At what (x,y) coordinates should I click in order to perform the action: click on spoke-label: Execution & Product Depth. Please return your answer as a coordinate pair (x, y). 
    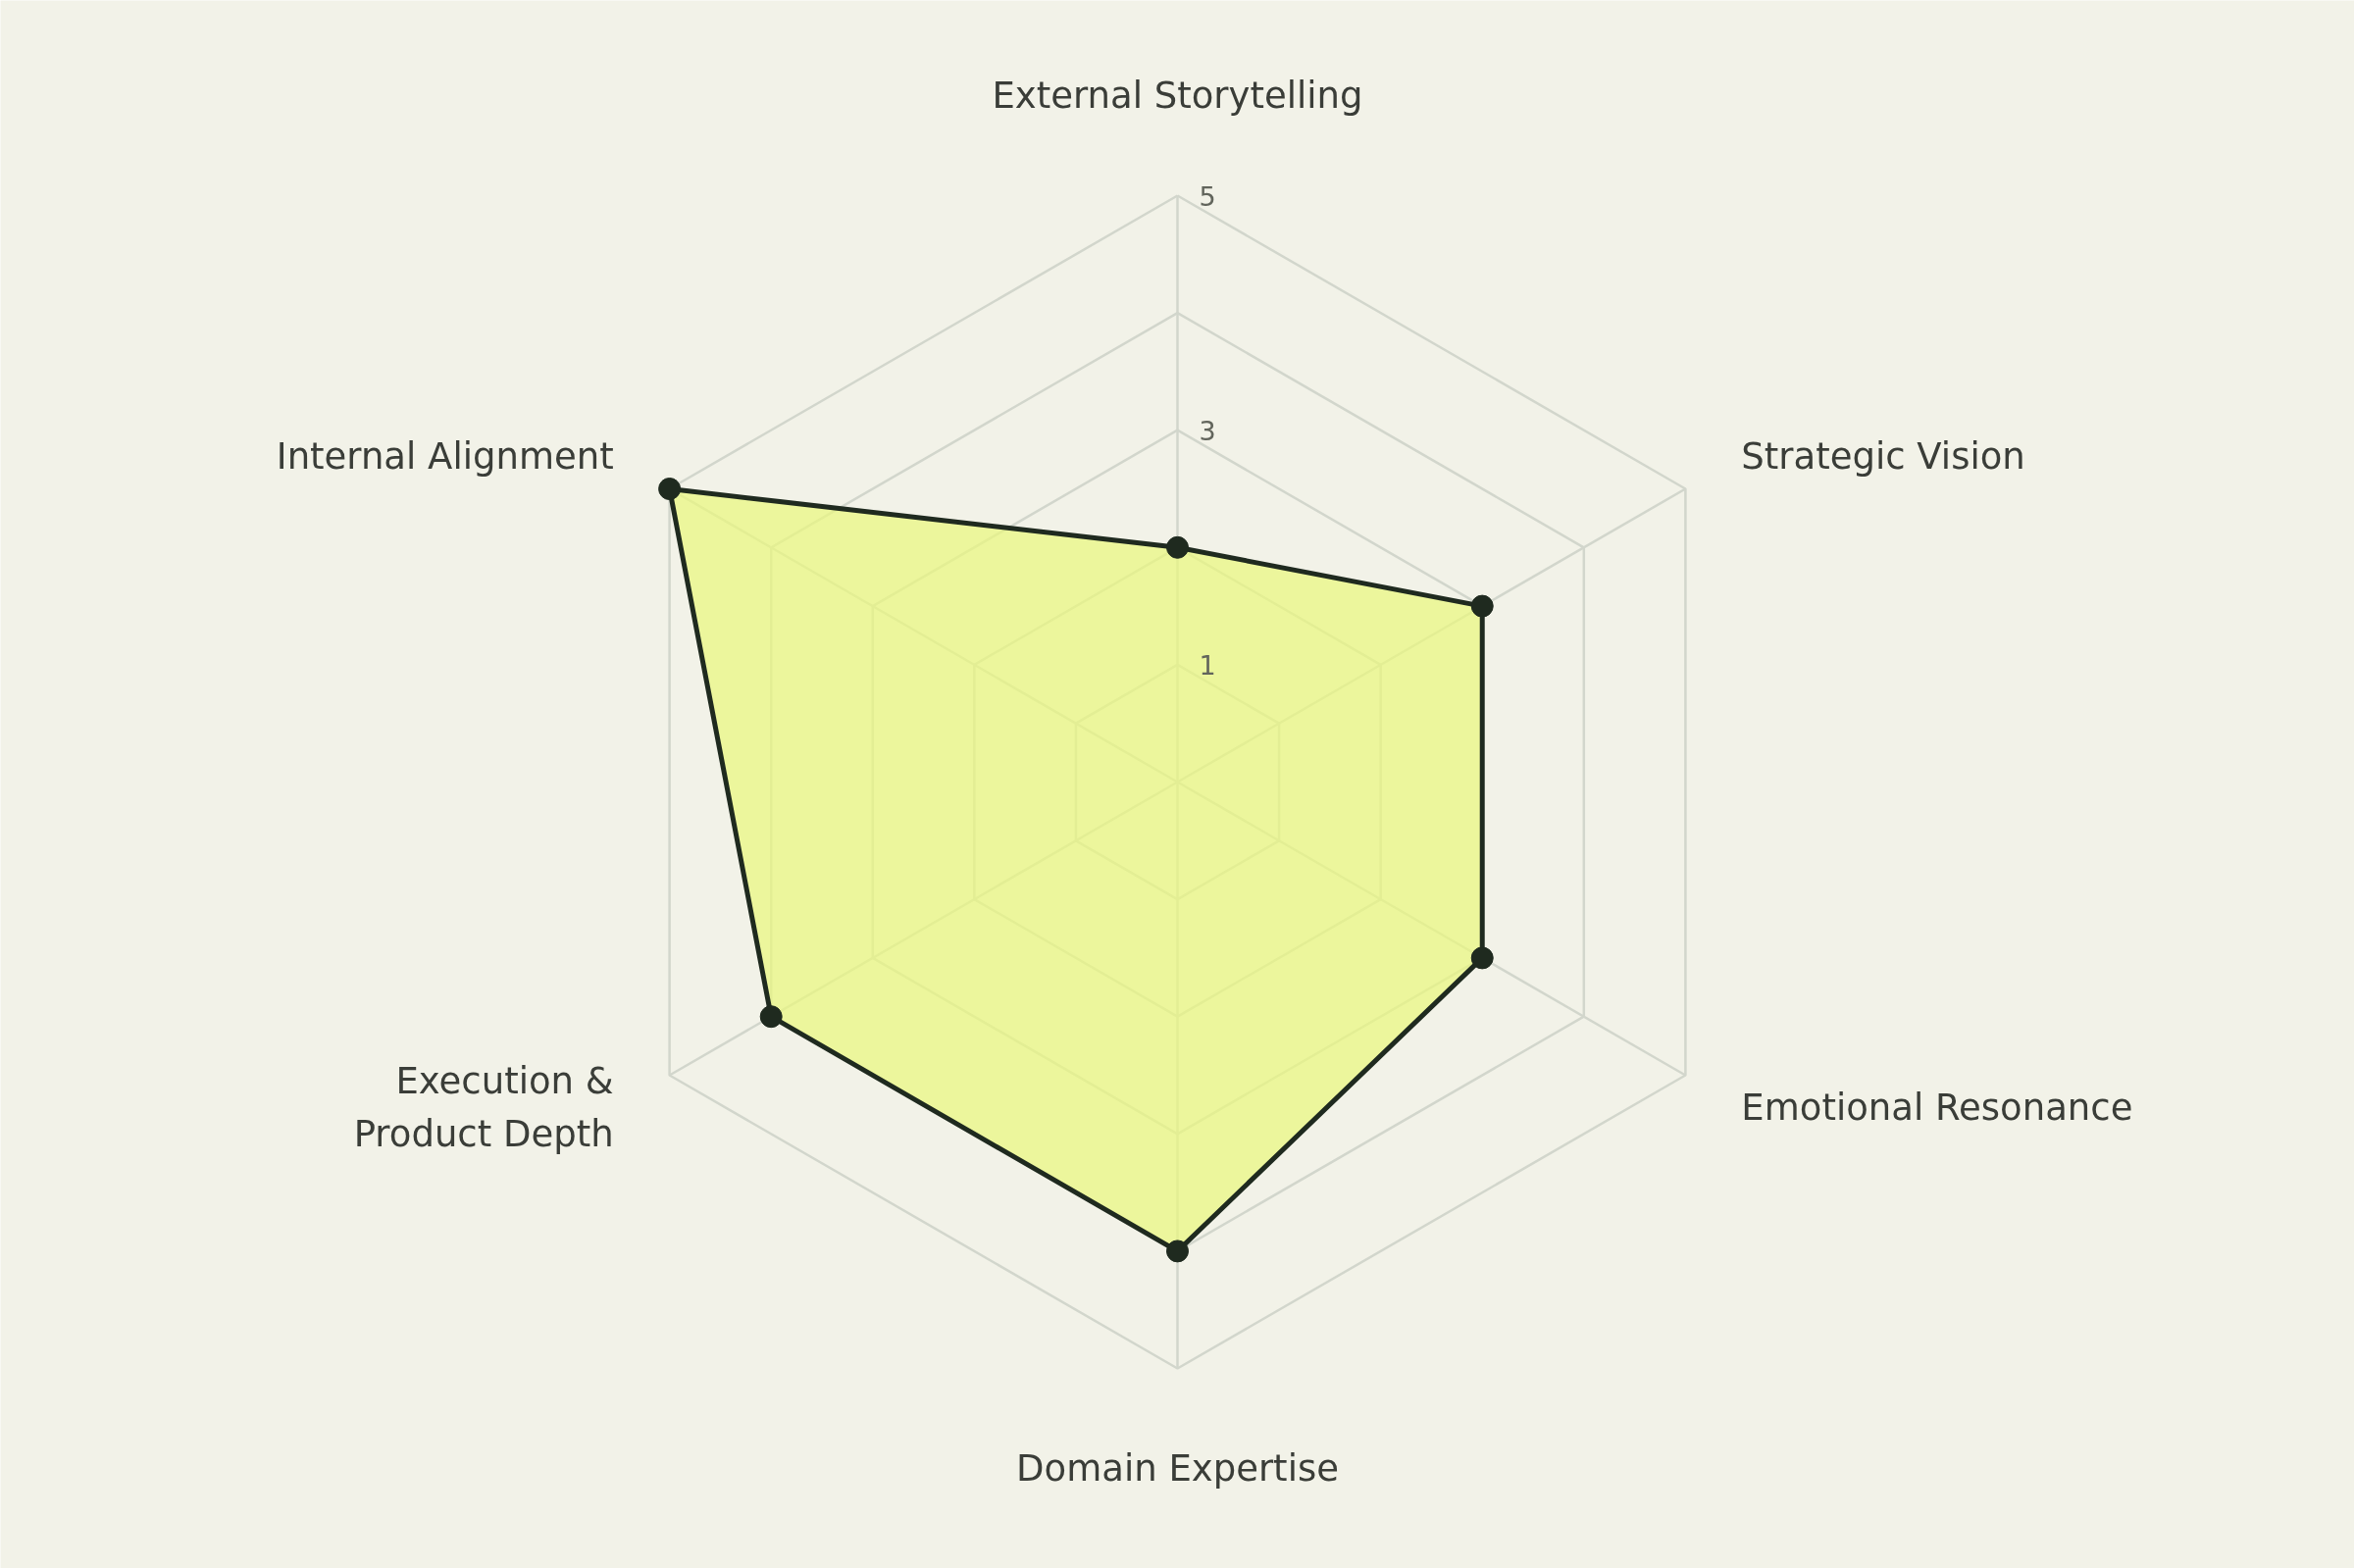
    Looking at the image, I should click on (483, 1107).